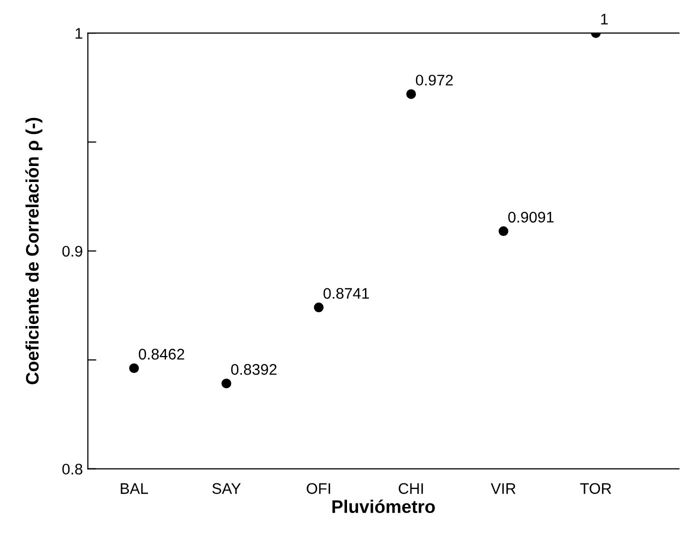 This screenshot has height=534, width=681. I want to click on x-tick-label: OFI, so click(318, 488).